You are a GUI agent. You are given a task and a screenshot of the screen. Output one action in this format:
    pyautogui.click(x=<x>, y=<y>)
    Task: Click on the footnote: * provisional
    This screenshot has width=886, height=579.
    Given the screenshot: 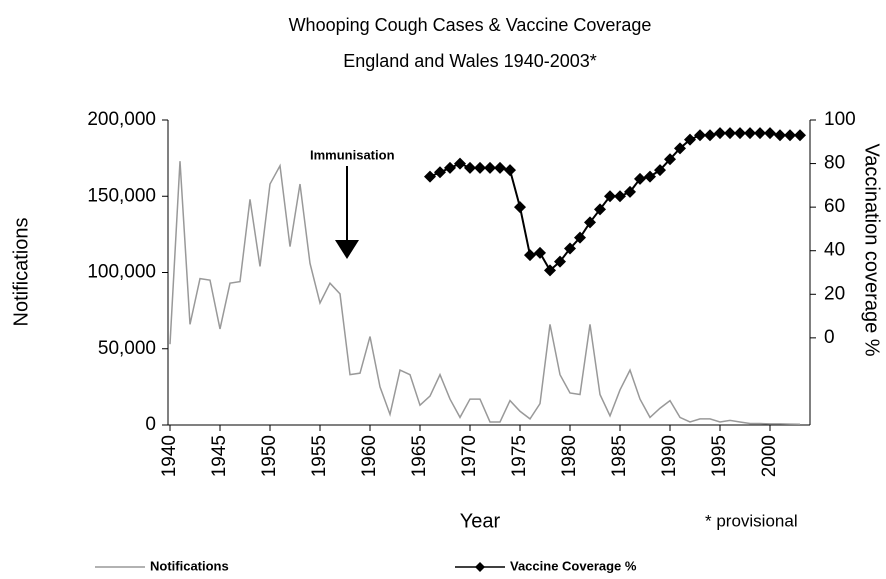 What is the action you would take?
    pyautogui.click(x=751, y=520)
    